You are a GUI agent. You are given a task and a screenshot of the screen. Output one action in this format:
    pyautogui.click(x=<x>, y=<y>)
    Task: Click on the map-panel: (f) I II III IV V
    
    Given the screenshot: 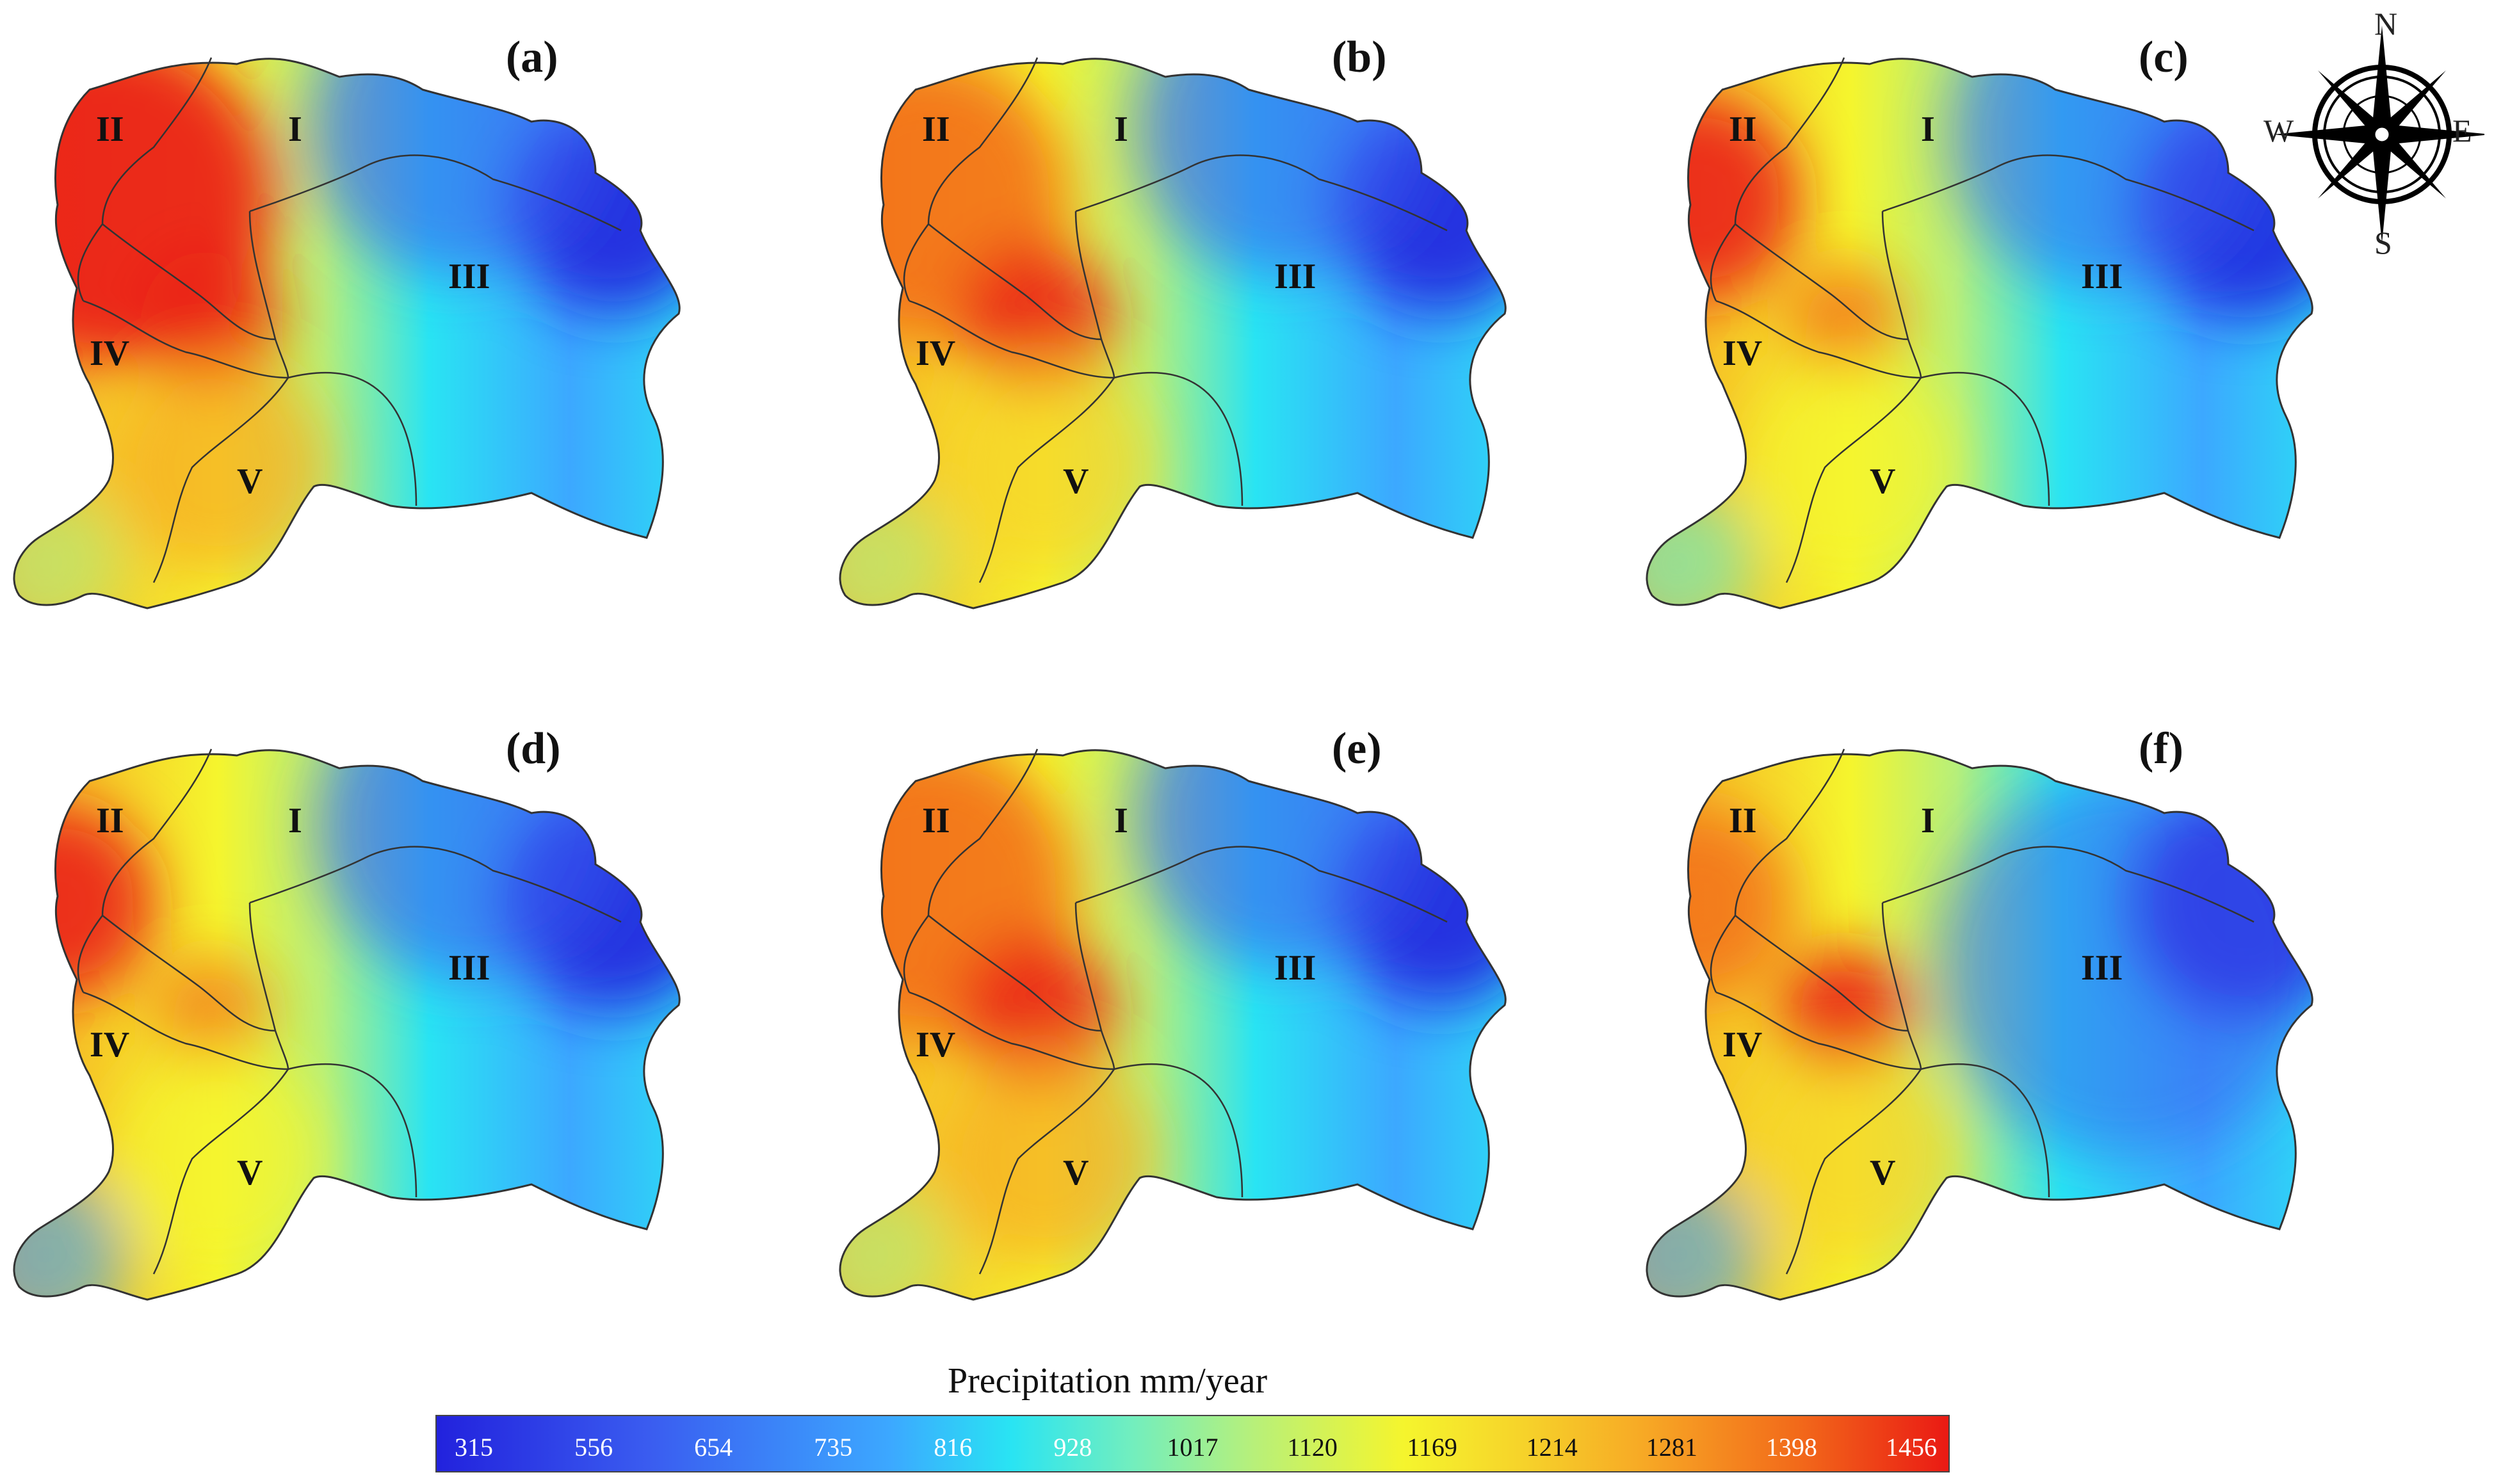 What is the action you would take?
    pyautogui.click(x=1991, y=1012)
    